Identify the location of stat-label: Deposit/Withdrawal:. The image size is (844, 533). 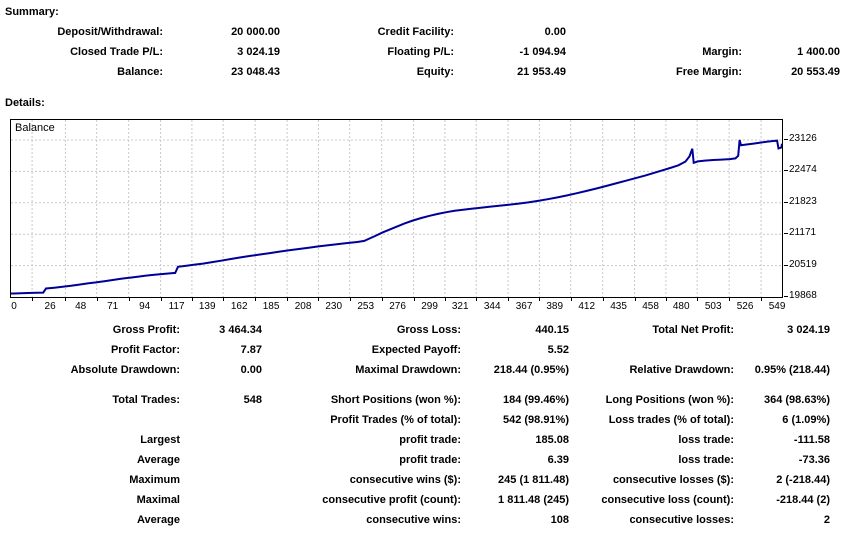
(110, 32).